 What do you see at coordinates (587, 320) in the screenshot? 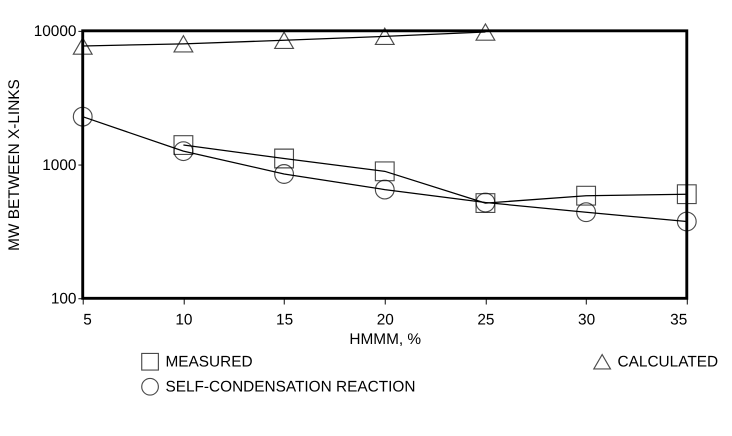
I see `x-tick-label: 30` at bounding box center [587, 320].